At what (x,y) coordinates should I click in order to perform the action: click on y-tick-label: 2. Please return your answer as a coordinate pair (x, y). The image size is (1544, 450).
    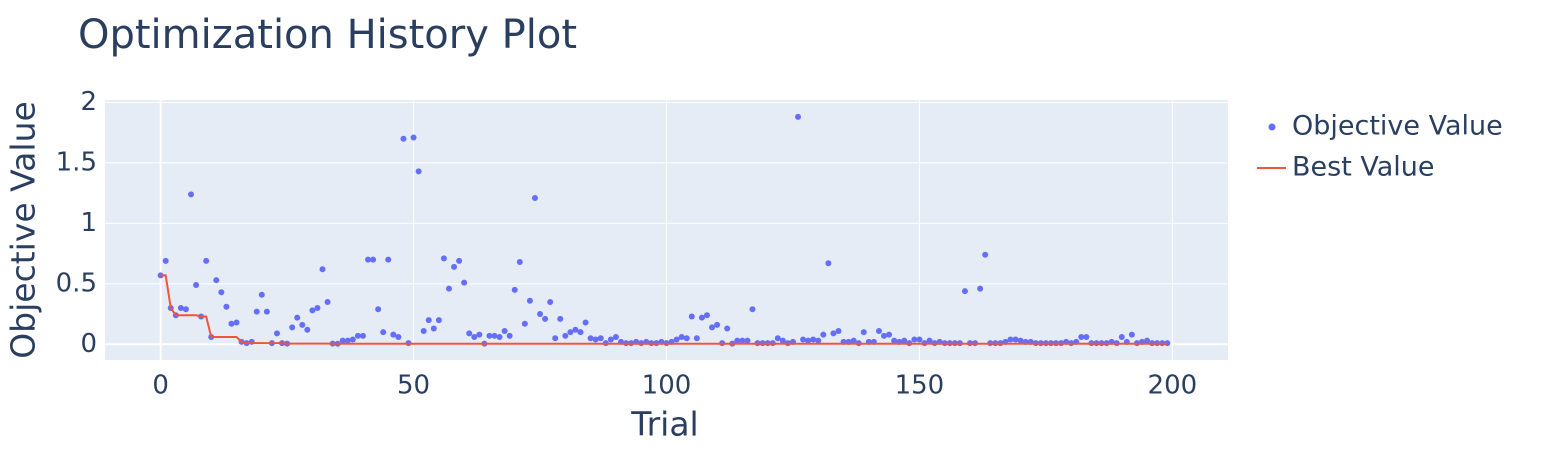
    Looking at the image, I should click on (88, 102).